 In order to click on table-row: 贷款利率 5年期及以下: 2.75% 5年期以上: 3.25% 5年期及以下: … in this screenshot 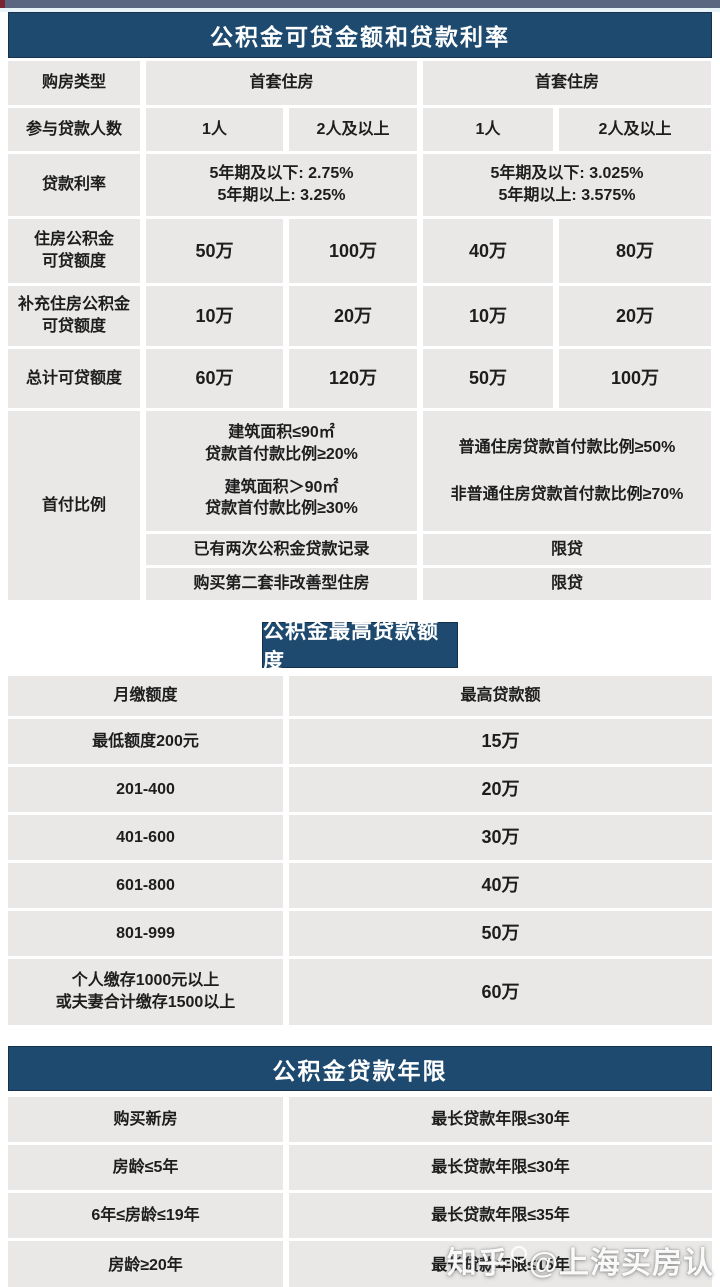, I will do `click(360, 185)`.